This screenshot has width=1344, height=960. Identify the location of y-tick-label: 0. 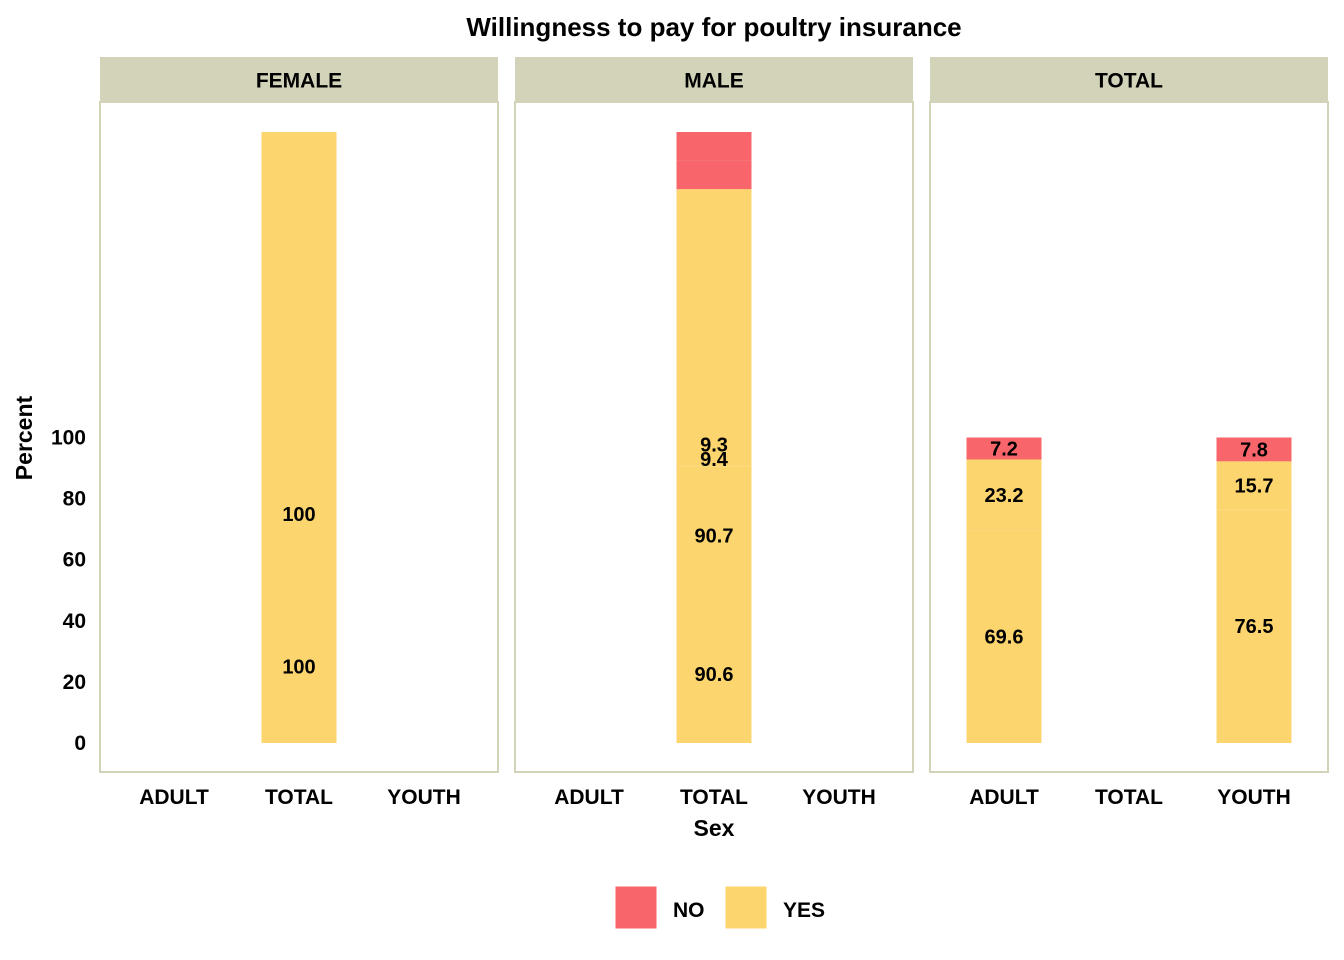
(80, 743).